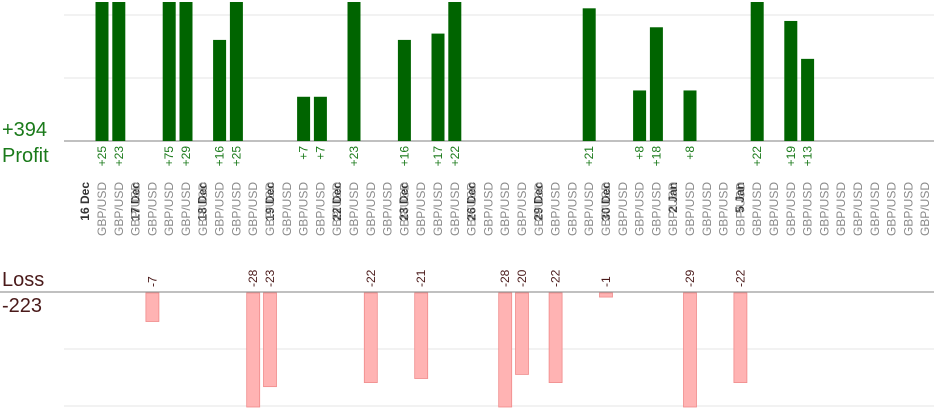 This screenshot has width=934, height=420. What do you see at coordinates (203, 201) in the screenshot?
I see `date-label: 18 Dec` at bounding box center [203, 201].